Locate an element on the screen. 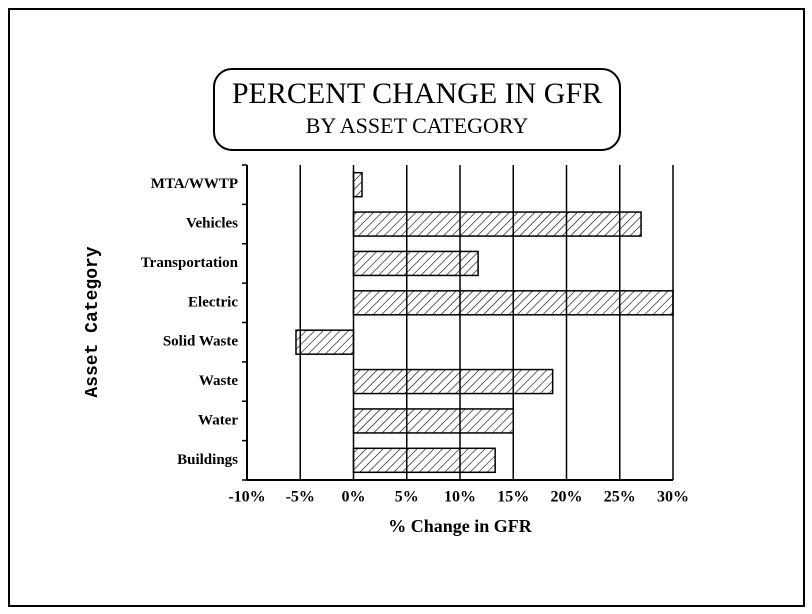 Image resolution: width=812 pixels, height=614 pixels. chart-title: PERCENT CHANGE IN GFR is located at coordinates (417, 93).